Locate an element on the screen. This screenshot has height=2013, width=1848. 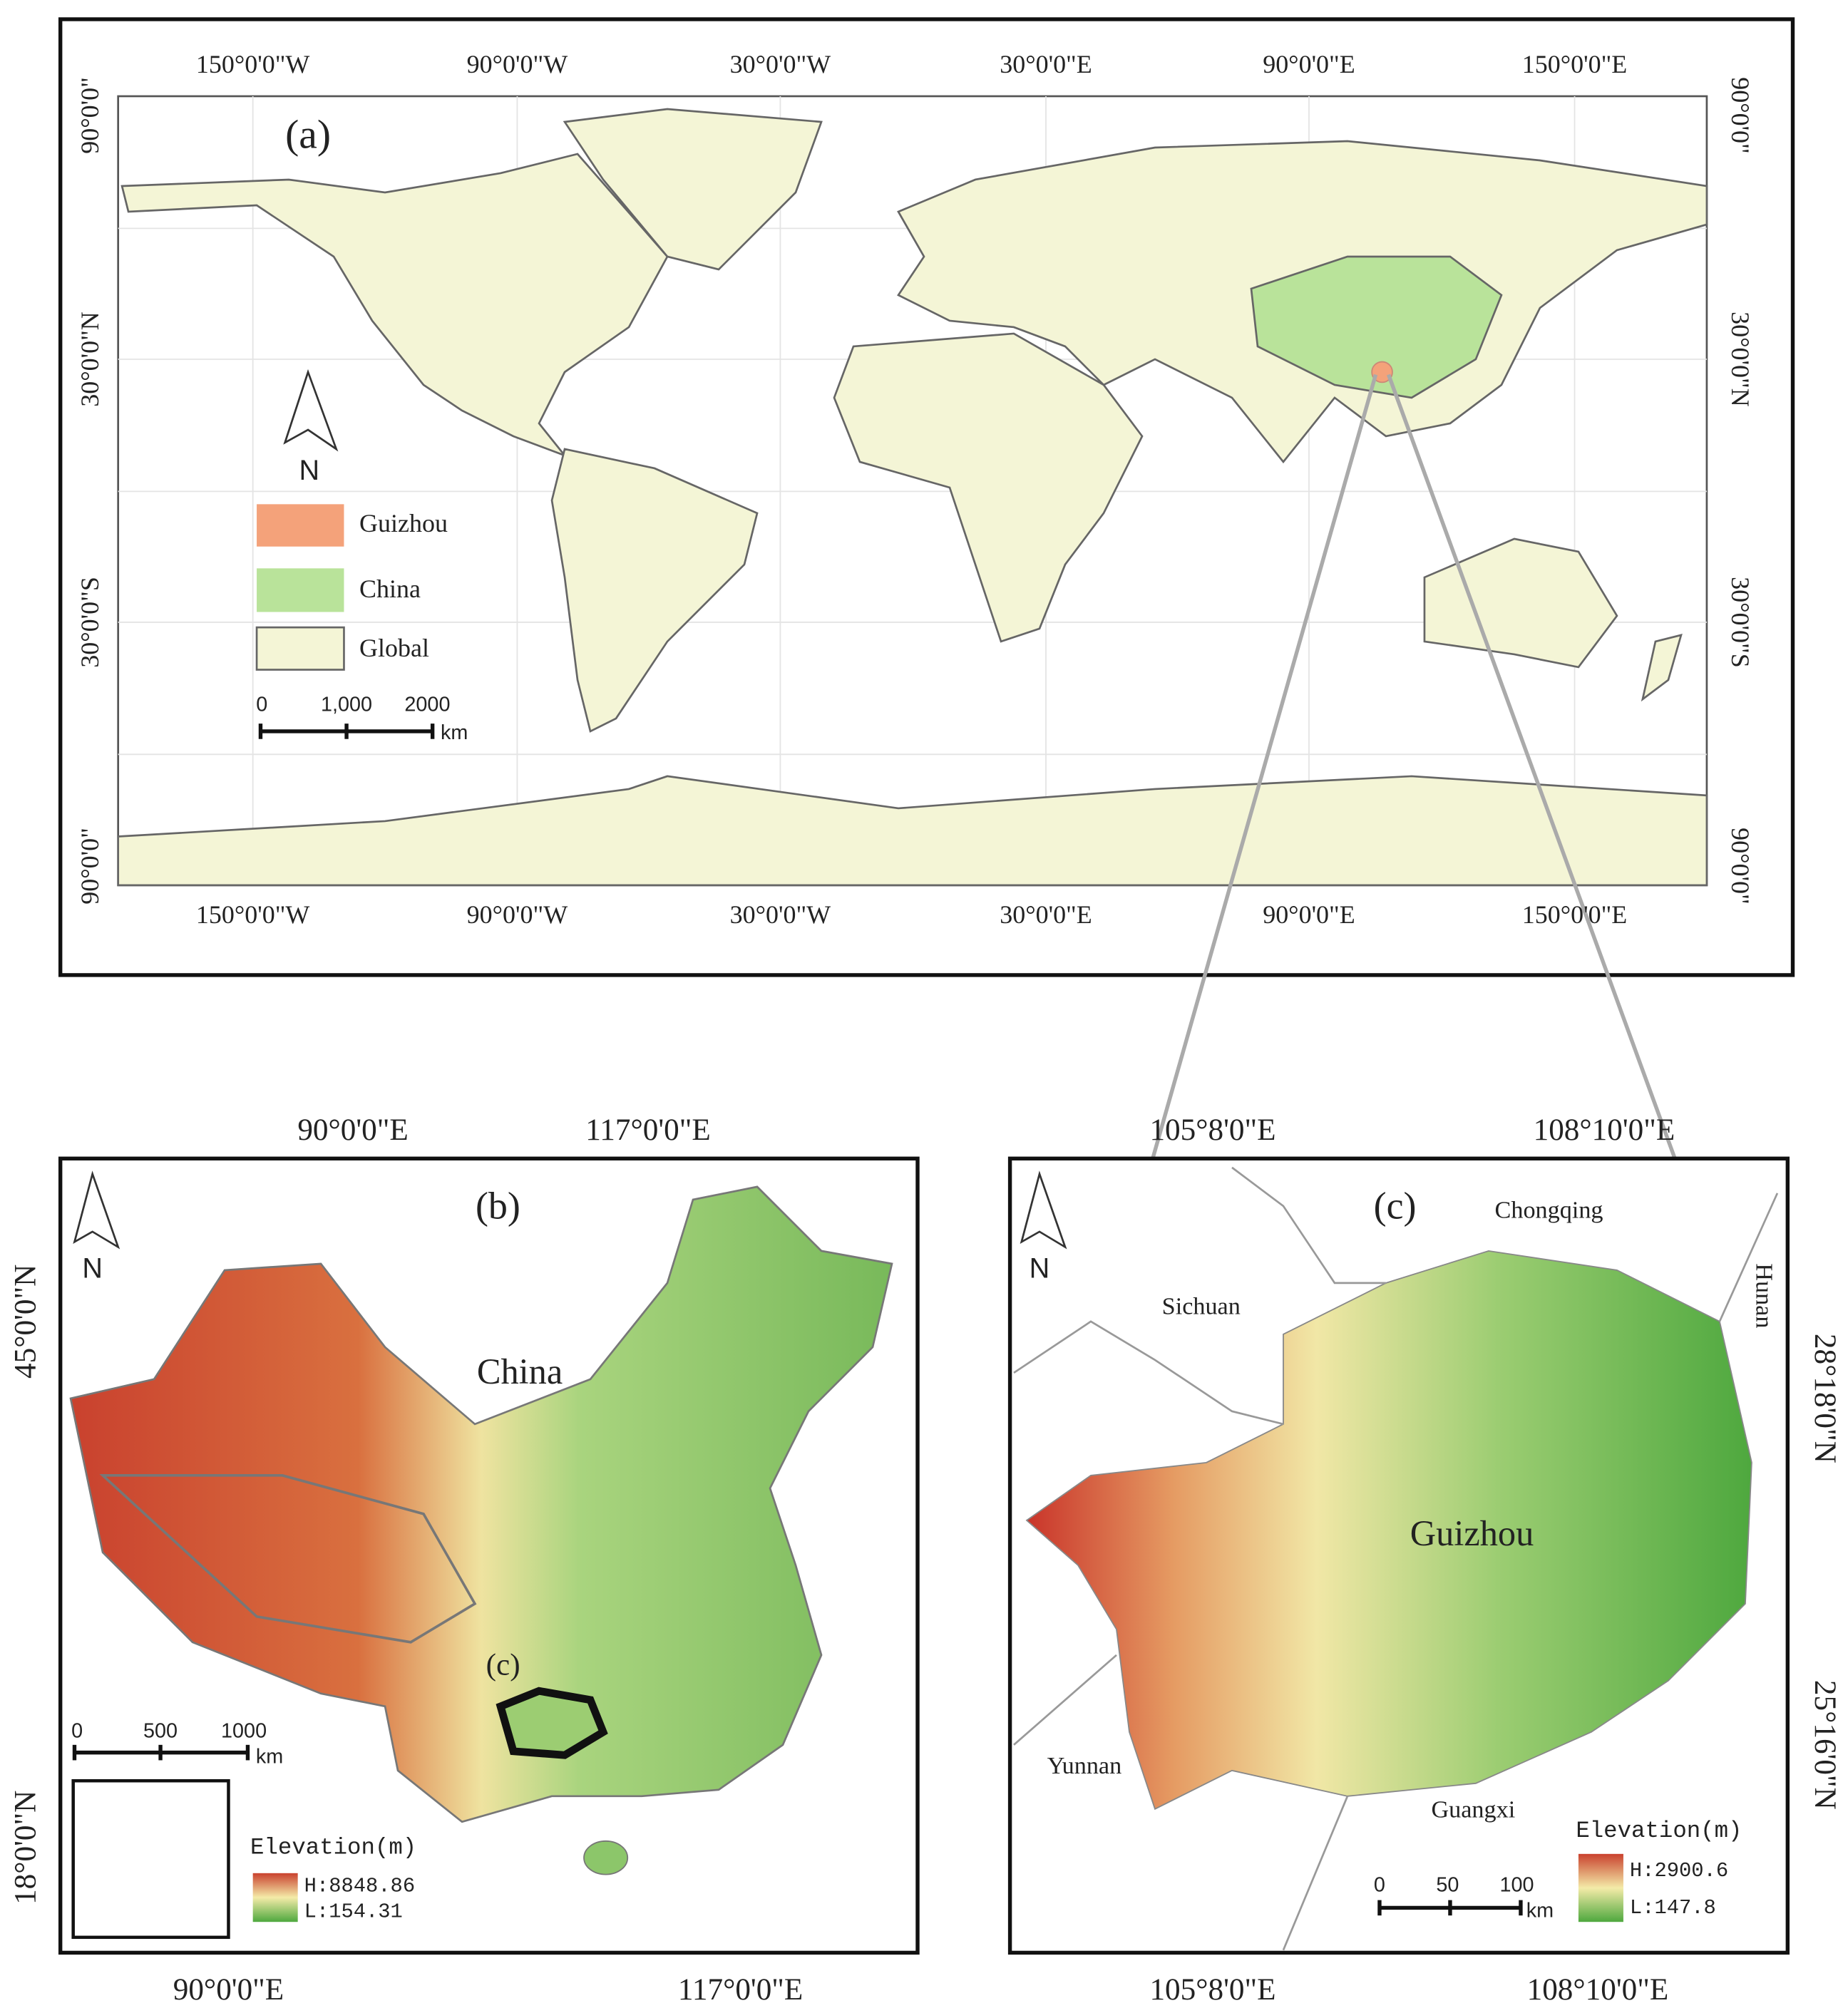
legend-swatch-guizhou is located at coordinates (300, 525).